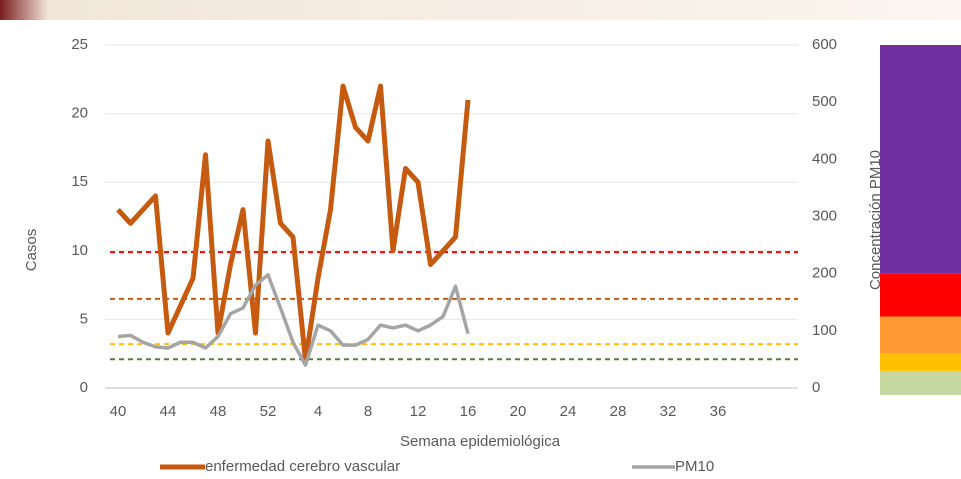  I want to click on y2-tick-label: 600, so click(824, 44).